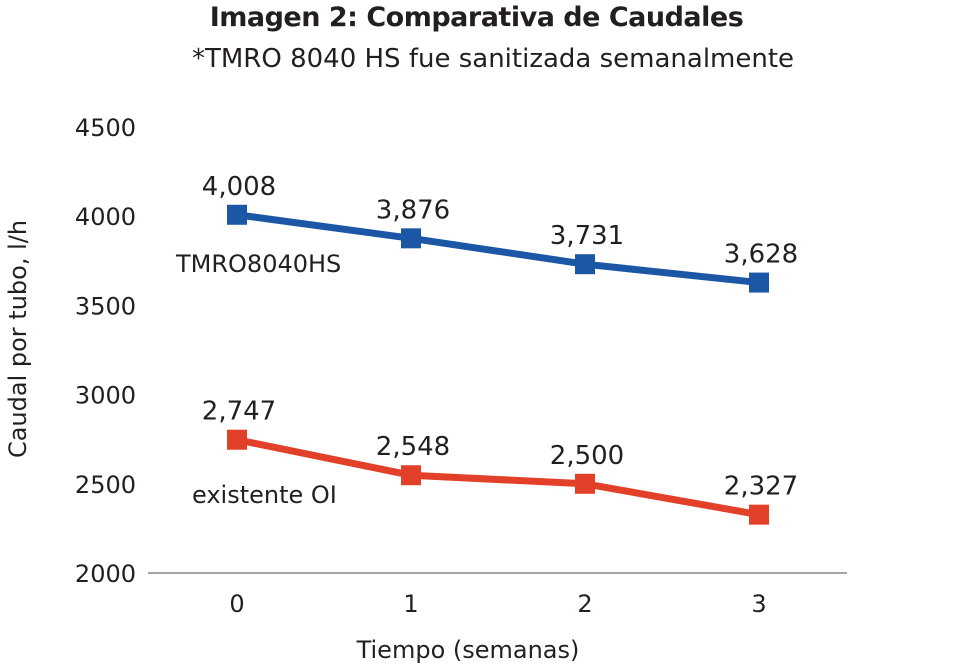 Image resolution: width=953 pixels, height=668 pixels. I want to click on series-name-label: TMRO8040HS, so click(258, 264).